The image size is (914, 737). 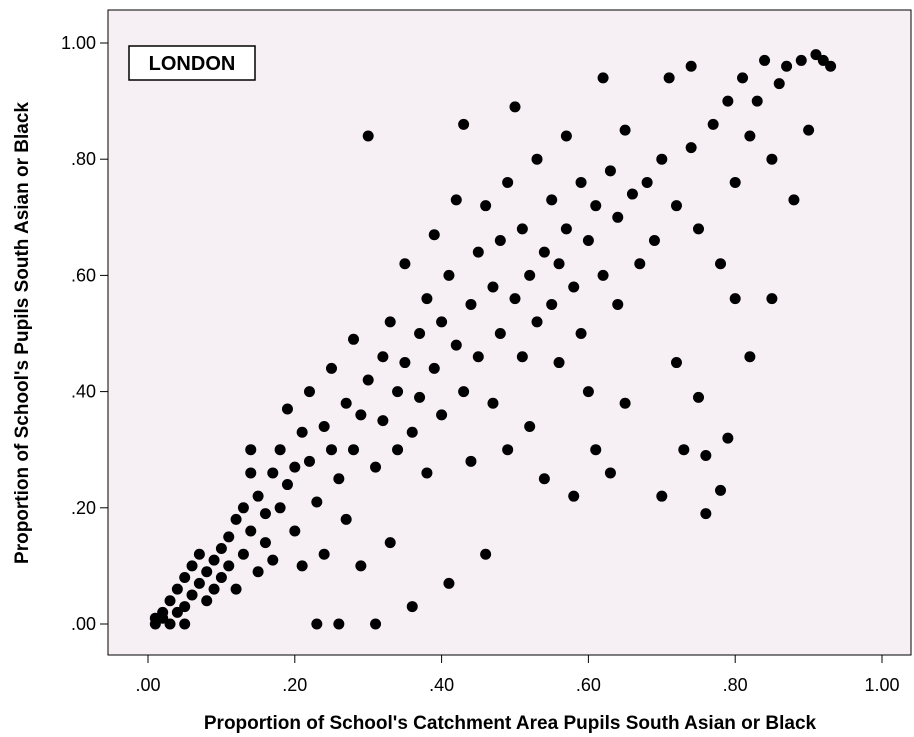 What do you see at coordinates (294, 685) in the screenshot?
I see `x-tick-label: .20` at bounding box center [294, 685].